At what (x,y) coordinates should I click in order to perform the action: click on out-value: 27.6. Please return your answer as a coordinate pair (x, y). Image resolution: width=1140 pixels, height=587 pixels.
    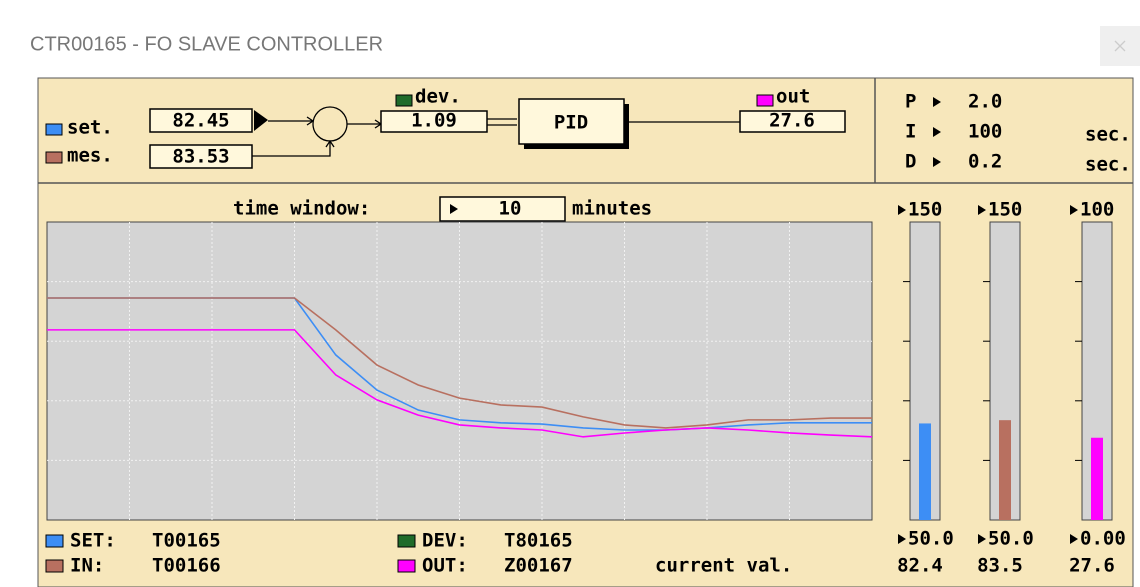
    Looking at the image, I should click on (792, 121).